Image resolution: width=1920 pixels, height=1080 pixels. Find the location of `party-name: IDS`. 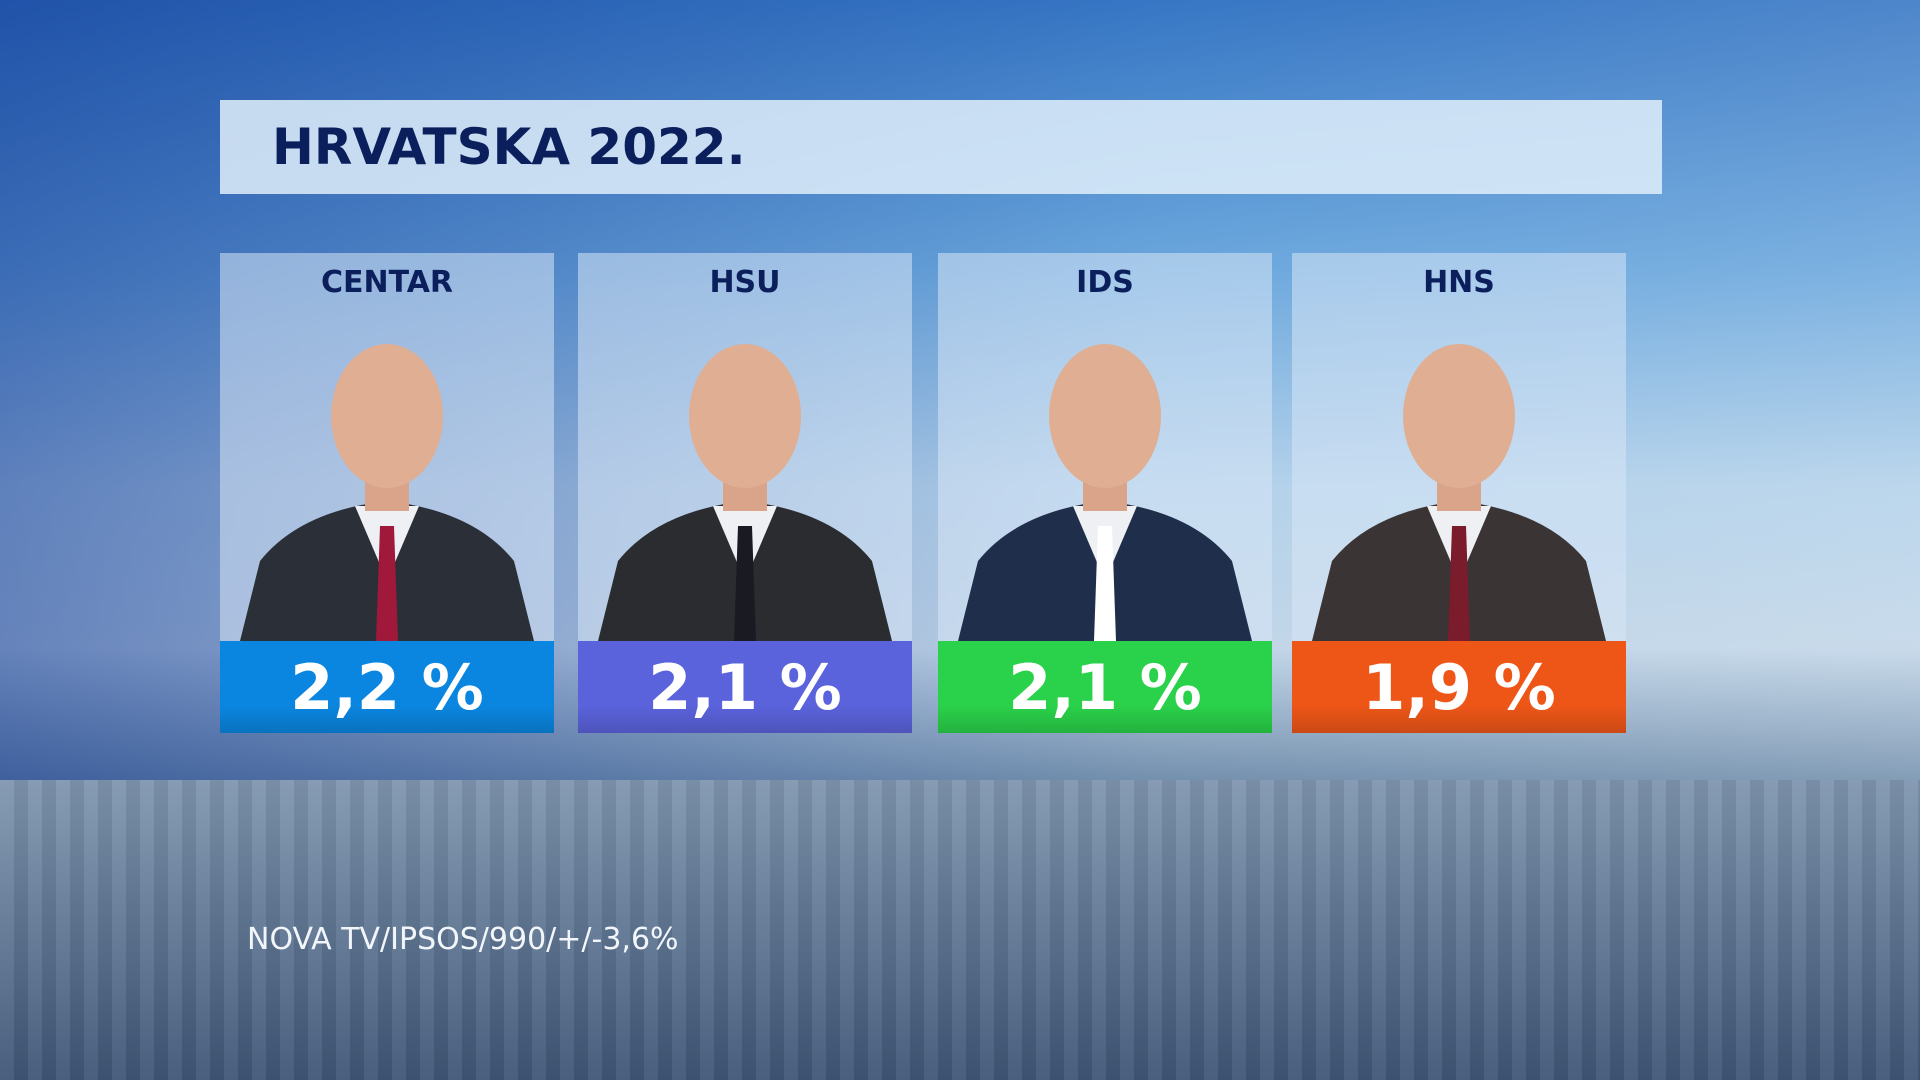

party-name: IDS is located at coordinates (1105, 282).